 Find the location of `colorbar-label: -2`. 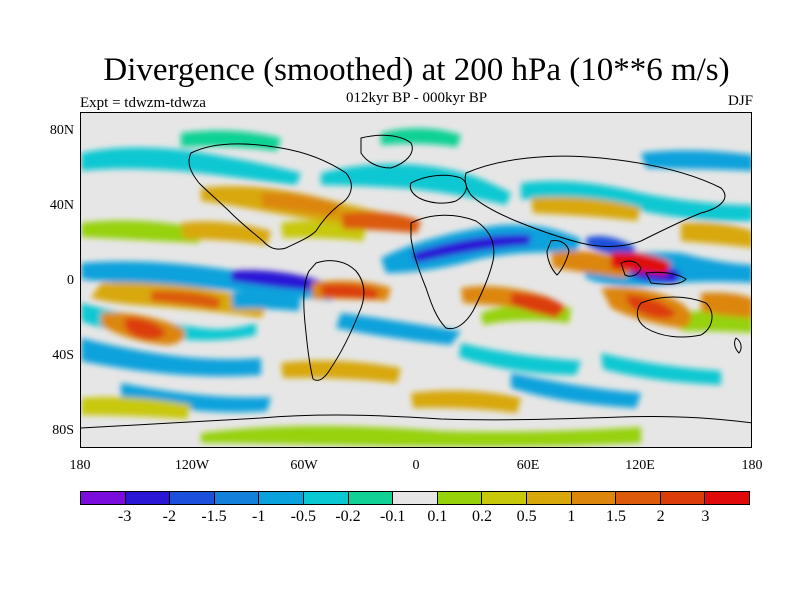

colorbar-label: -2 is located at coordinates (169, 516).